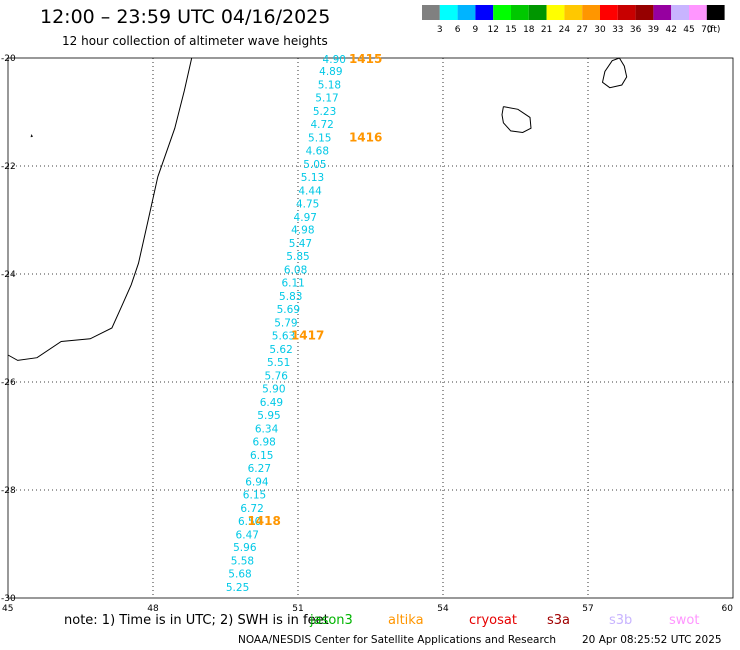  What do you see at coordinates (295, 271) in the screenshot?
I see `wave-height-label: 6.08` at bounding box center [295, 271].